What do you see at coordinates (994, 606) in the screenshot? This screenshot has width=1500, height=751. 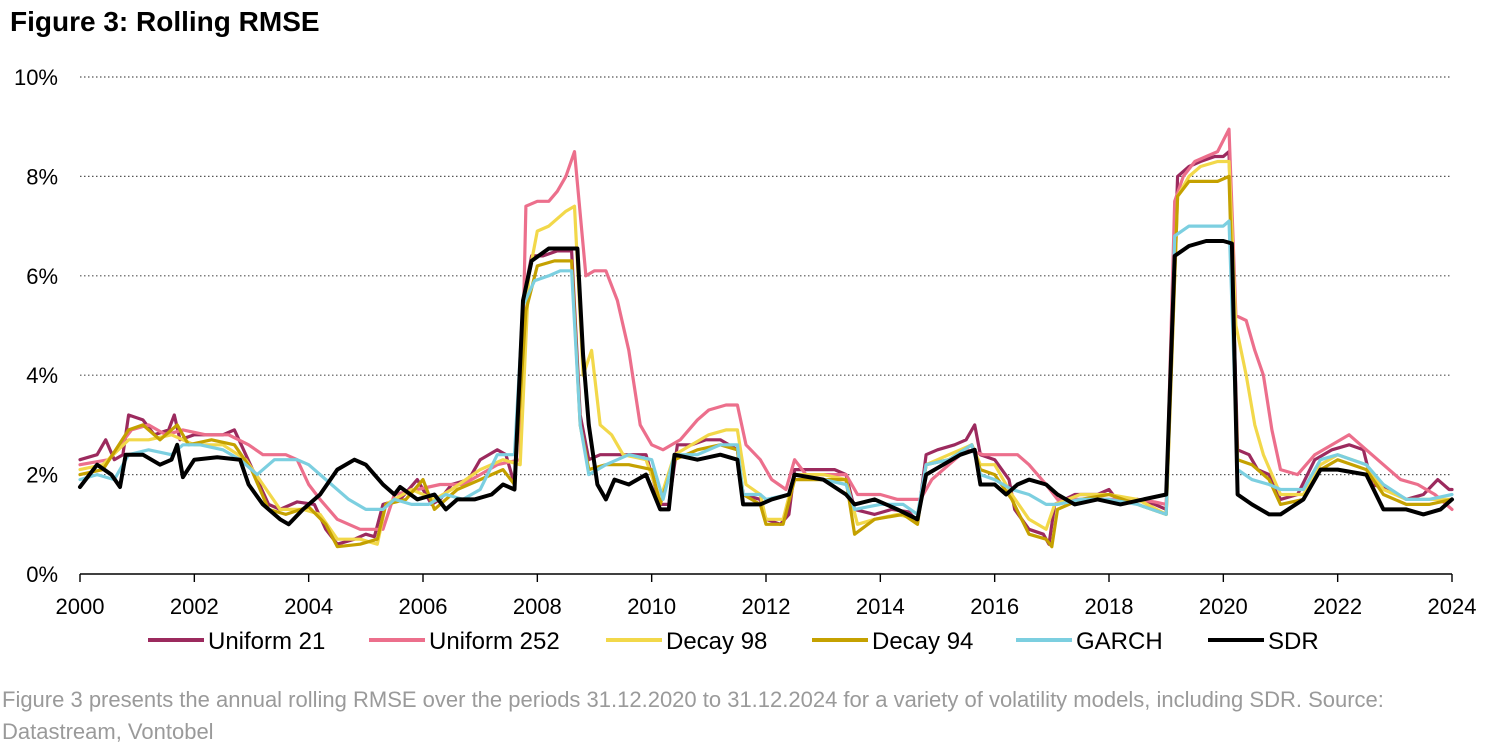 I see `x-tick-label: 2016` at bounding box center [994, 606].